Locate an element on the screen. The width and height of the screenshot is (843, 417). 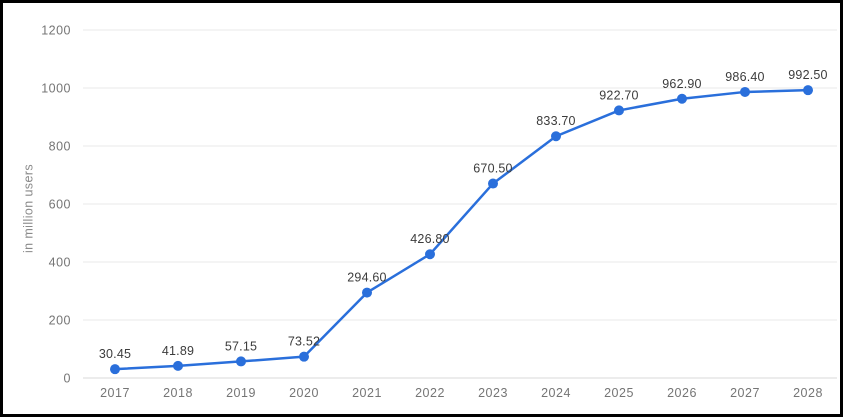
x-tick-label: 2025 is located at coordinates (619, 393).